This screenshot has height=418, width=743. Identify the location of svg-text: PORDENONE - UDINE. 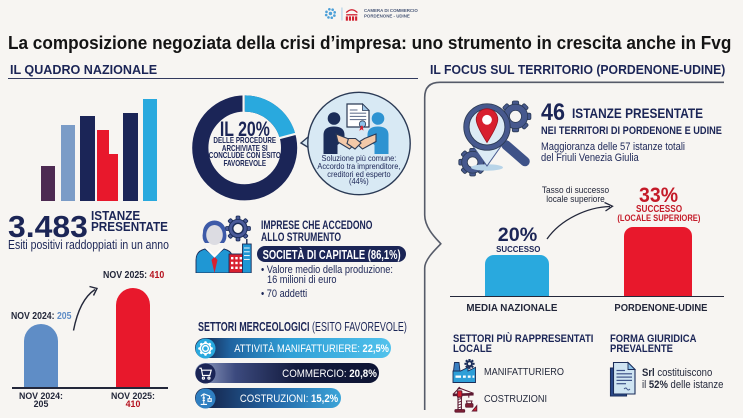
(387, 16).